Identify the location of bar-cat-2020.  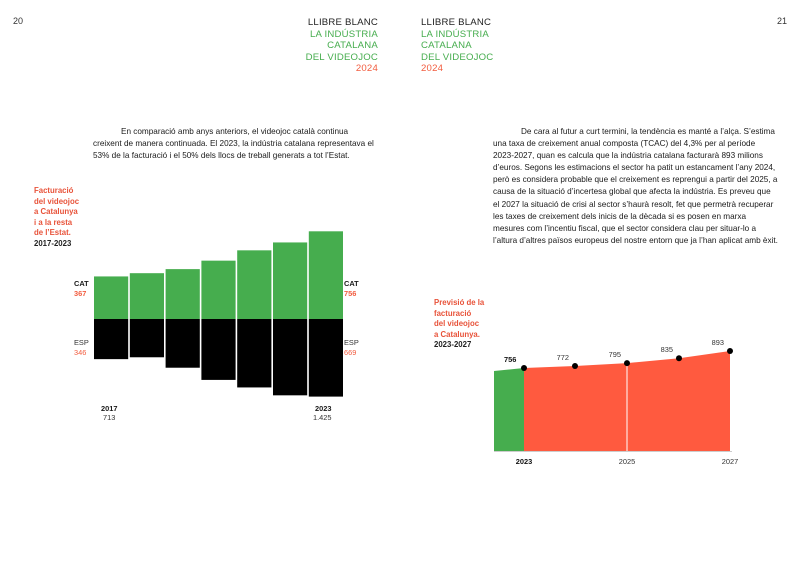
(218, 289).